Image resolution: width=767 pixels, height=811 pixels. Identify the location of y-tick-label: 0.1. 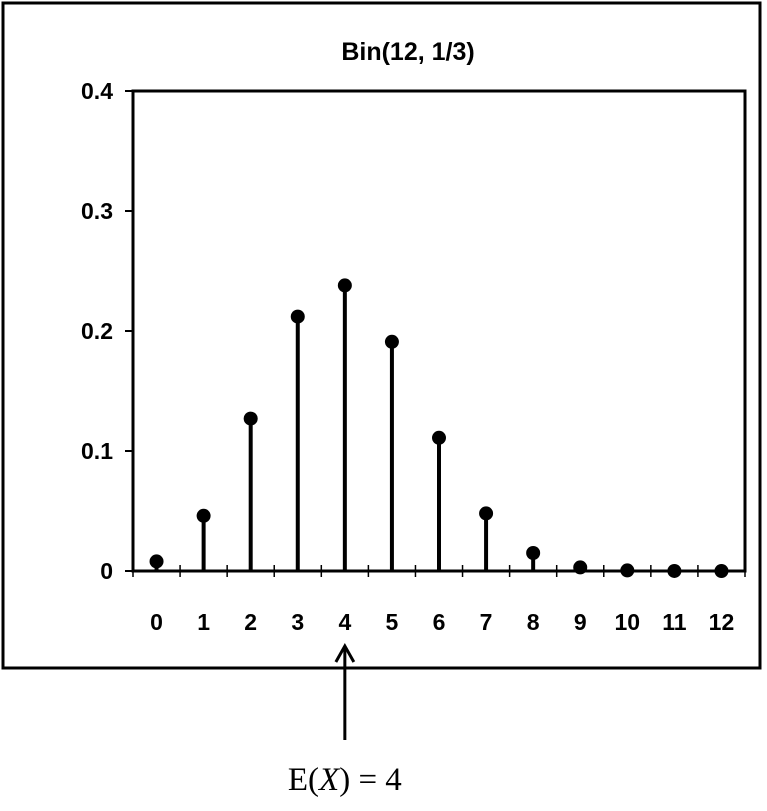
(97, 451).